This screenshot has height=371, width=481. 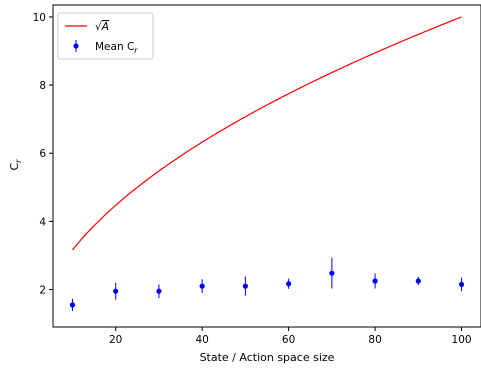 I want to click on y-tick-label-2: 2, so click(x=42, y=291).